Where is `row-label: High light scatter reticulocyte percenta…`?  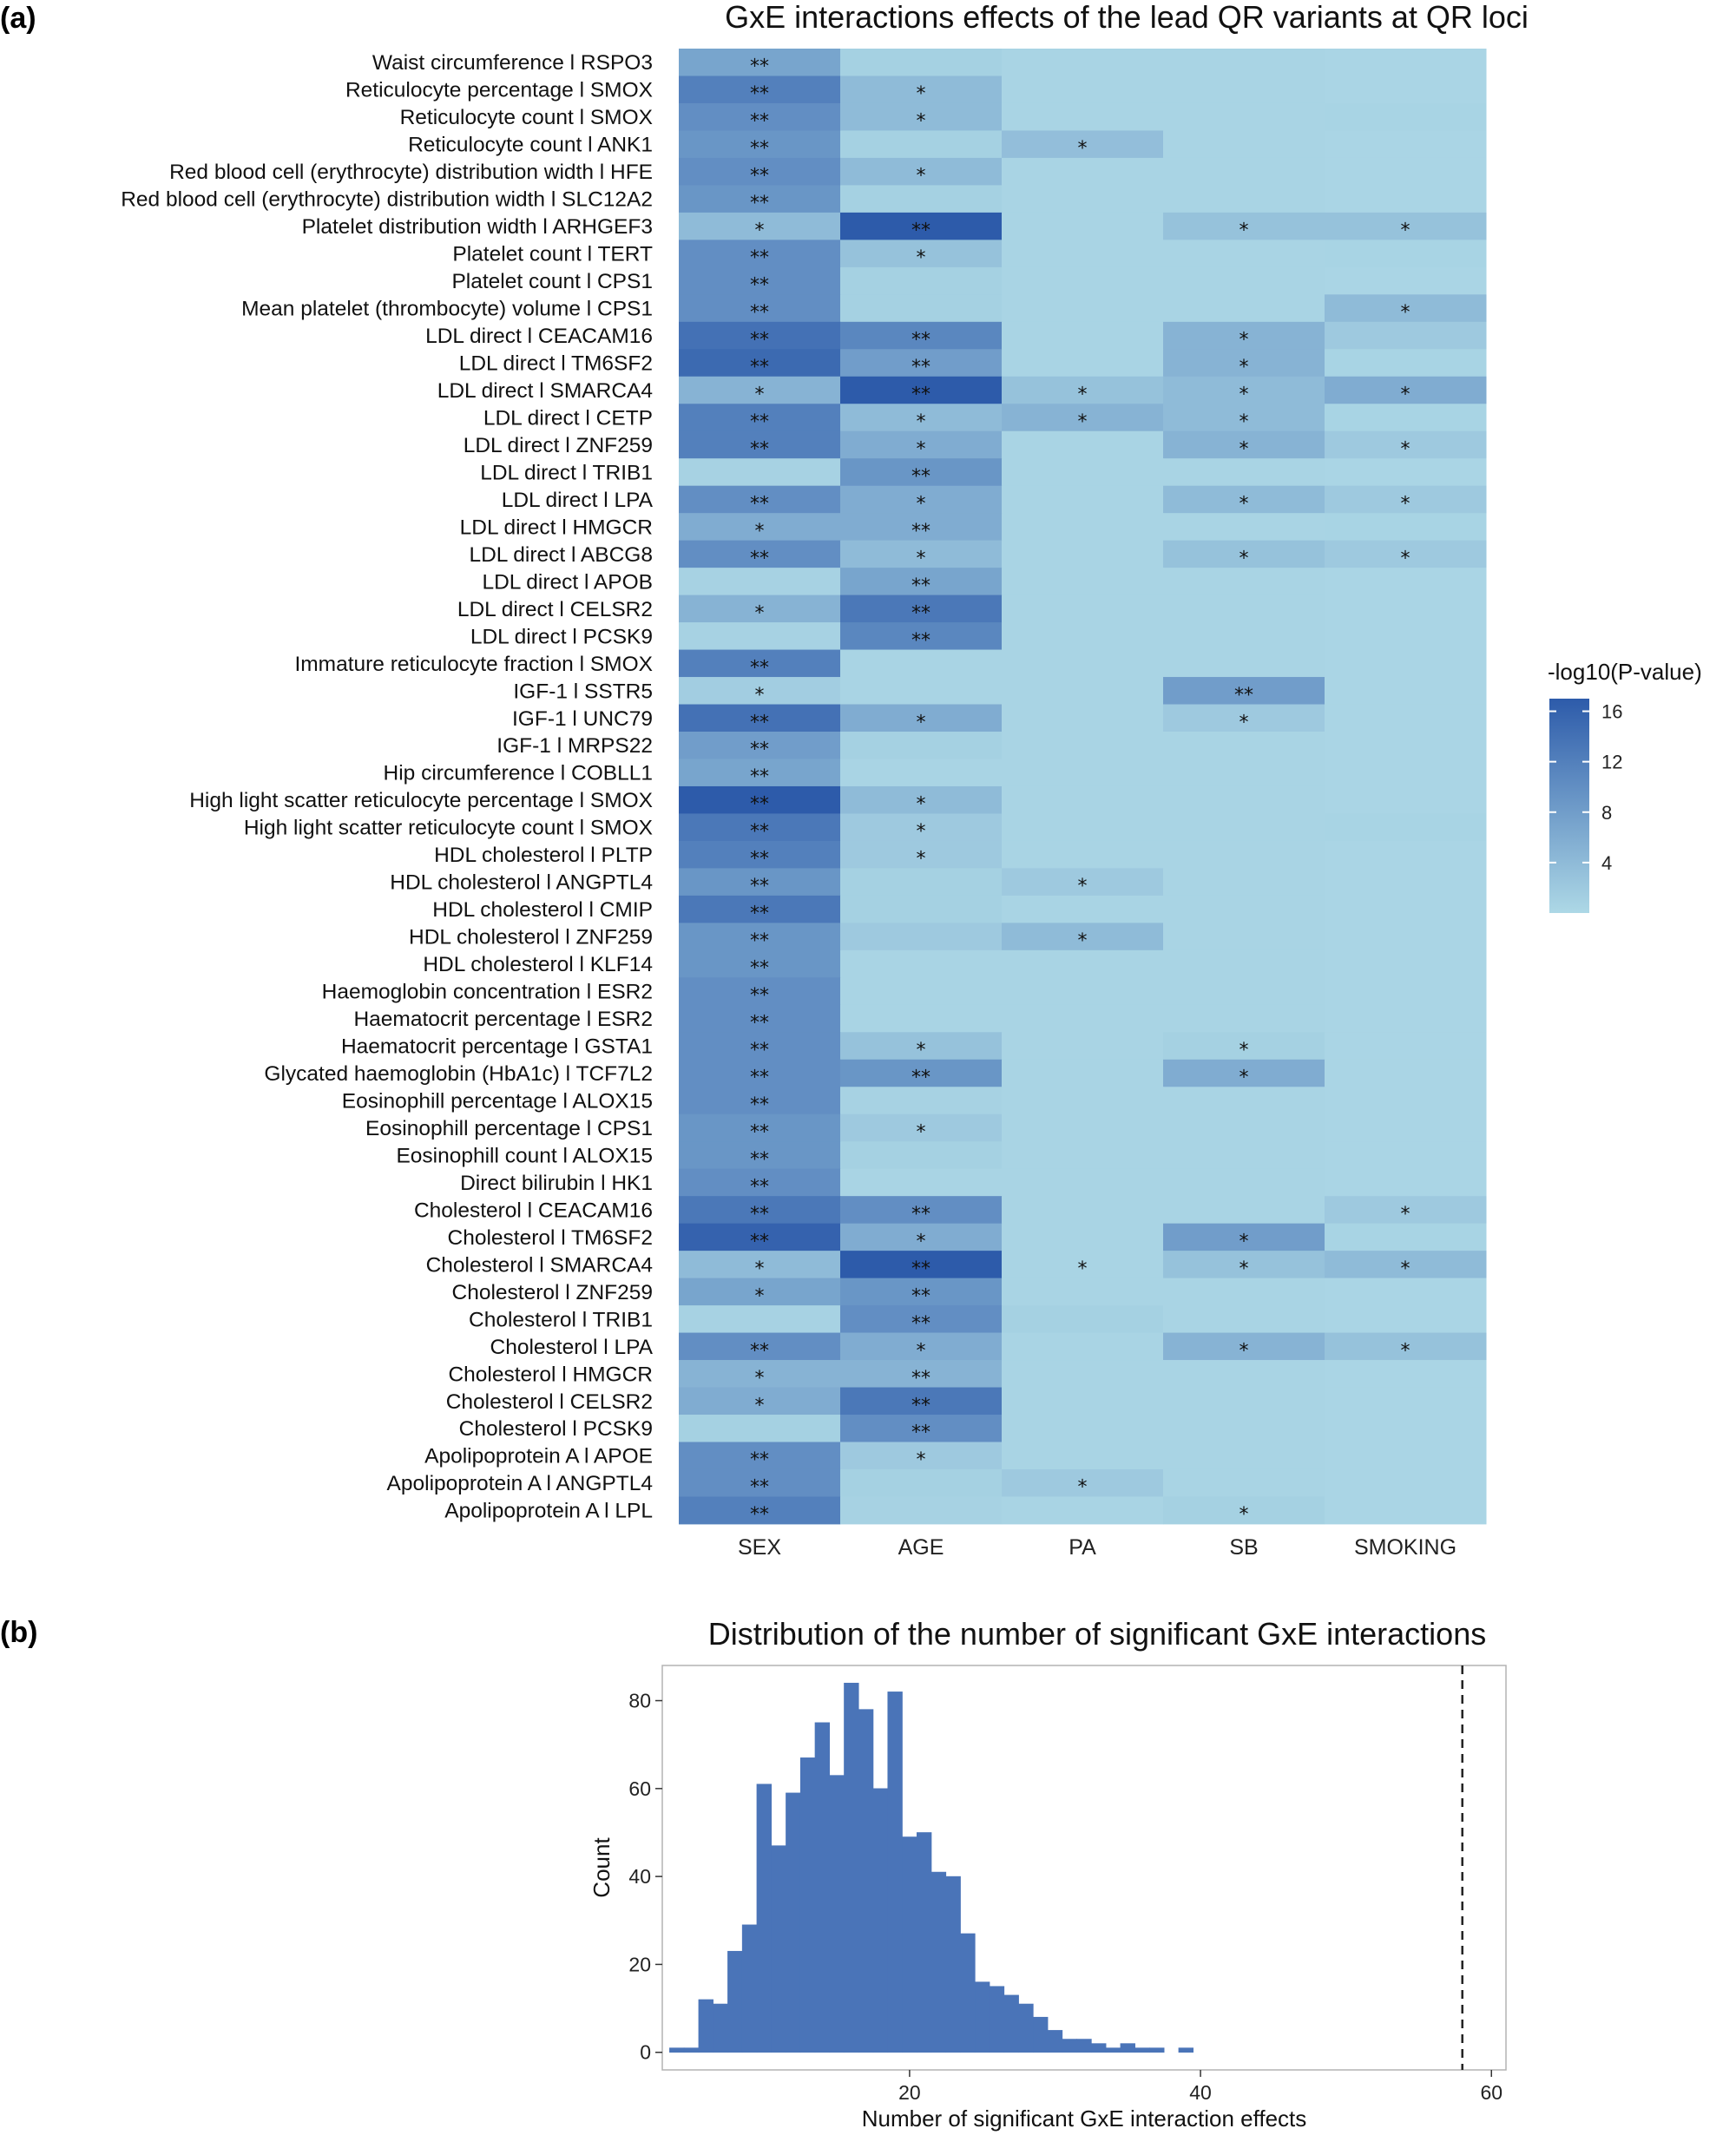
row-label: High light scatter reticulocyte percenta… is located at coordinates (421, 800).